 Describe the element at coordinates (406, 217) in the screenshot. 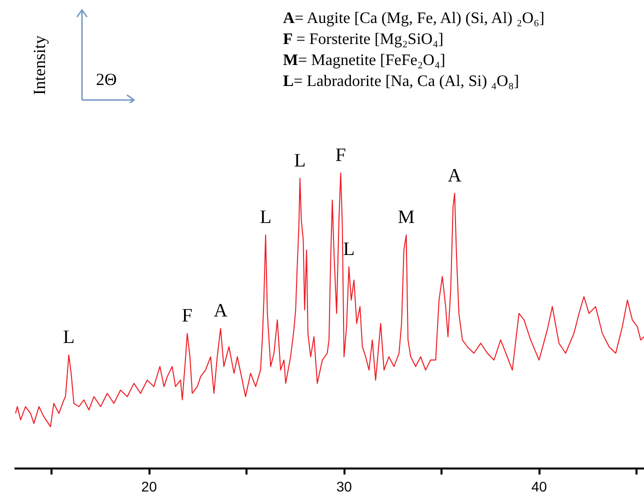

I see `annotation: M` at that location.